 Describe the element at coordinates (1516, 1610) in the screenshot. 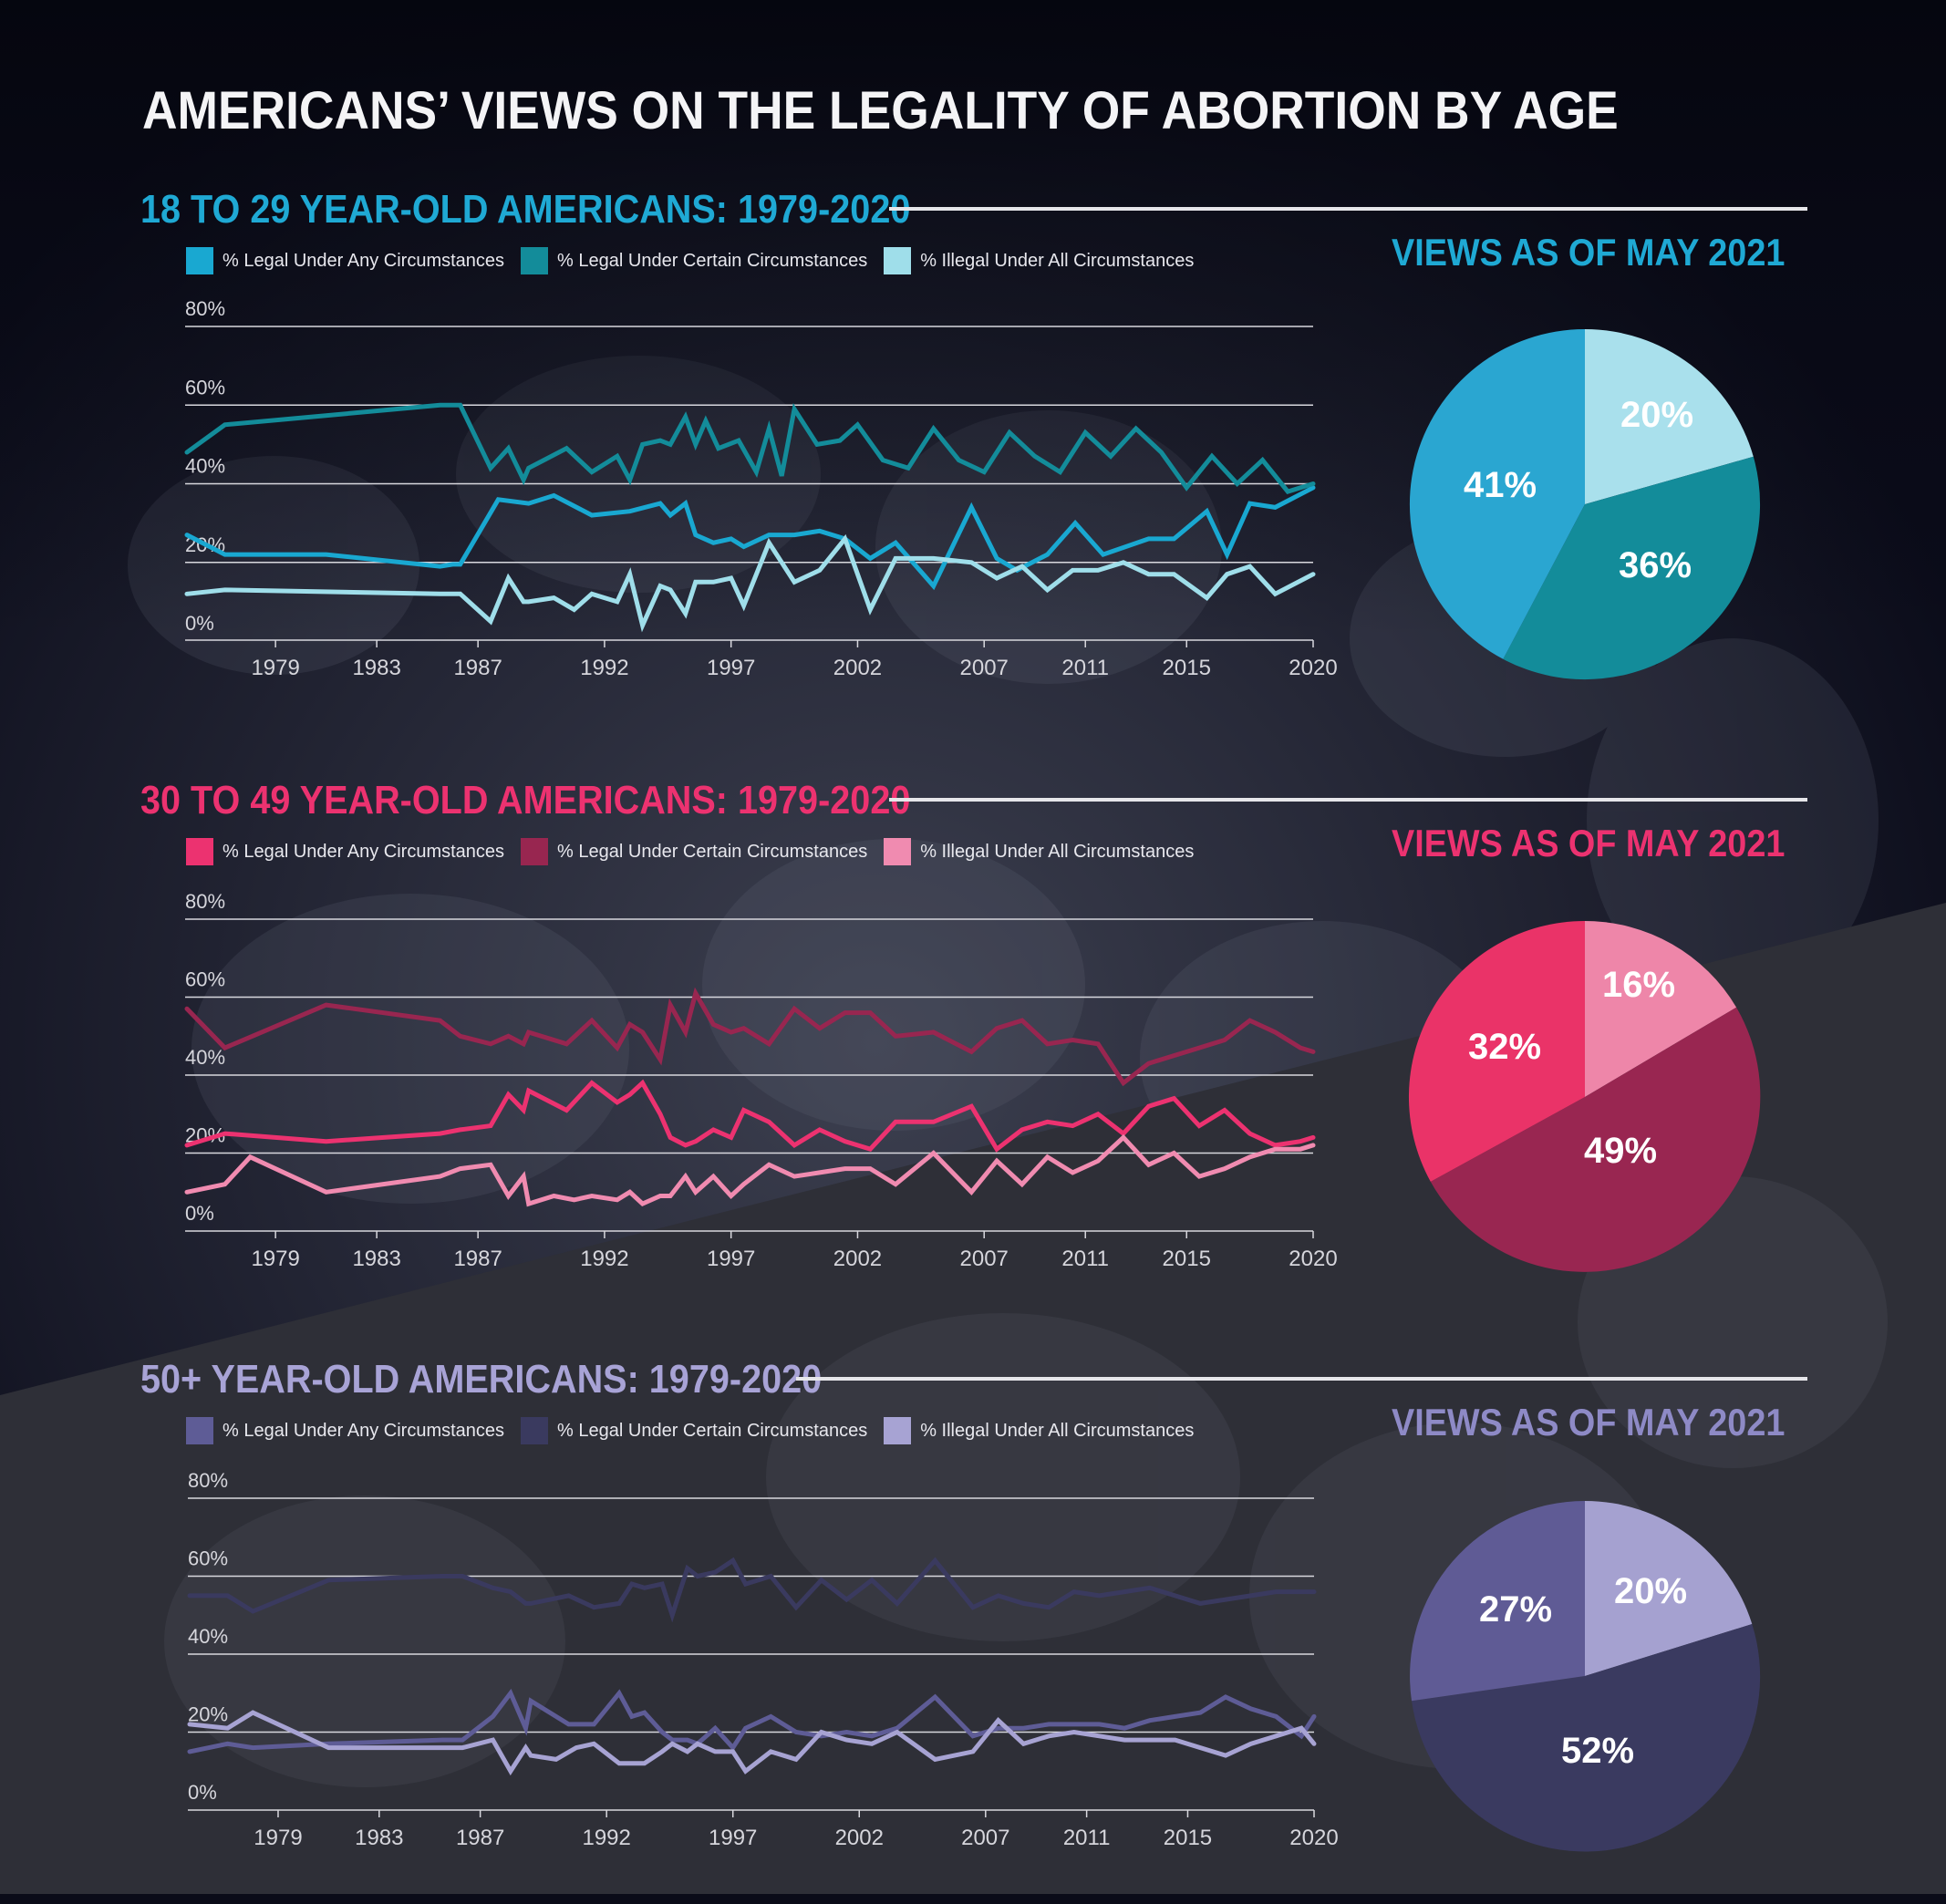

I see `pie-label: 27%` at that location.